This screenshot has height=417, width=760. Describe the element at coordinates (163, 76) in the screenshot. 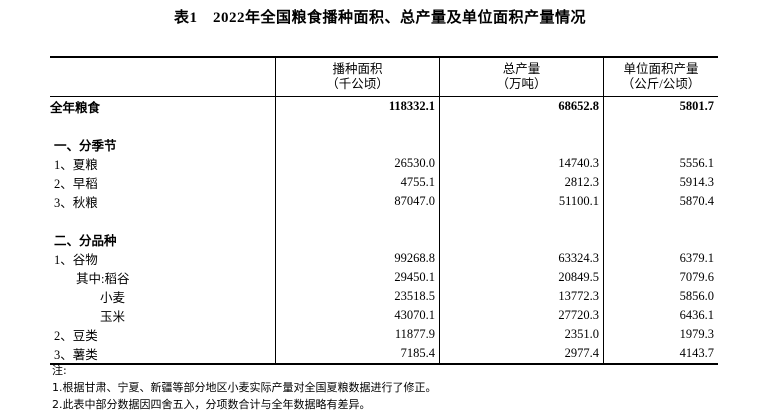

I see `header-empty` at that location.